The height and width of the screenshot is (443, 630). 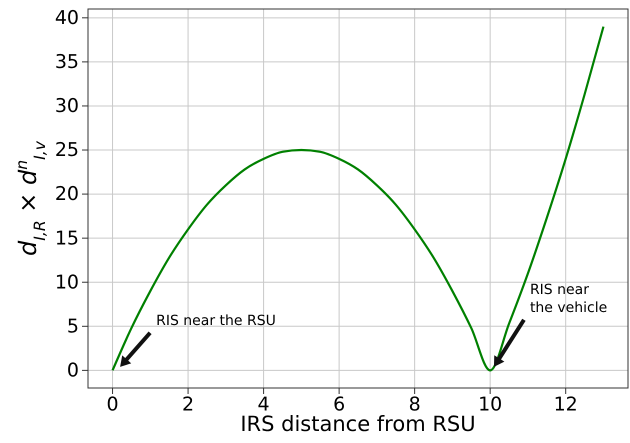 What do you see at coordinates (112, 404) in the screenshot?
I see `x-tick-label: 0` at bounding box center [112, 404].